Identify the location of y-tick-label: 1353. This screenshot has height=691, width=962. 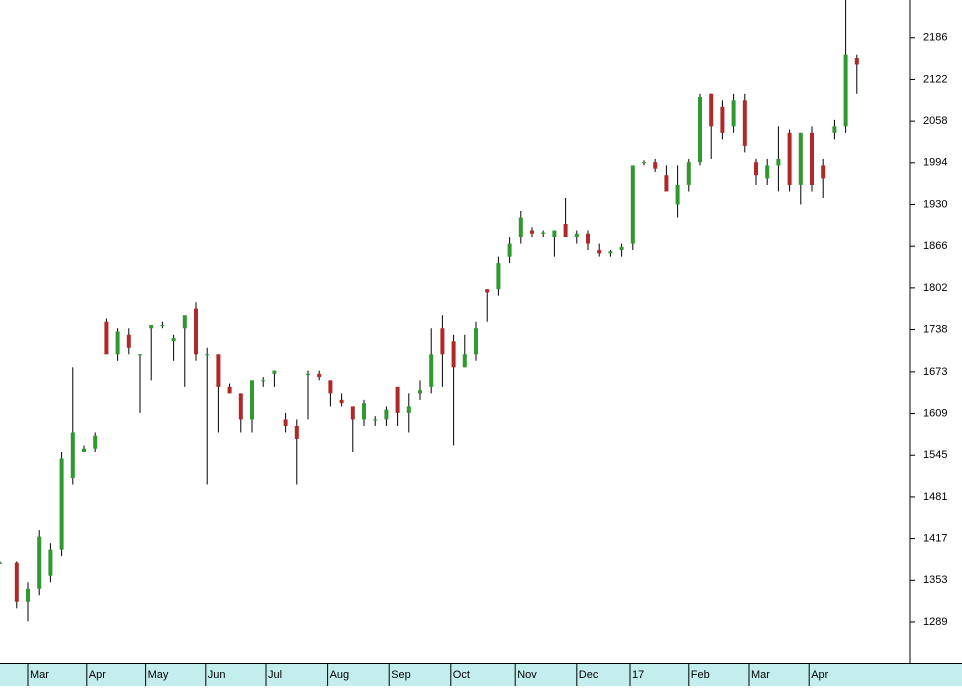
(935, 580).